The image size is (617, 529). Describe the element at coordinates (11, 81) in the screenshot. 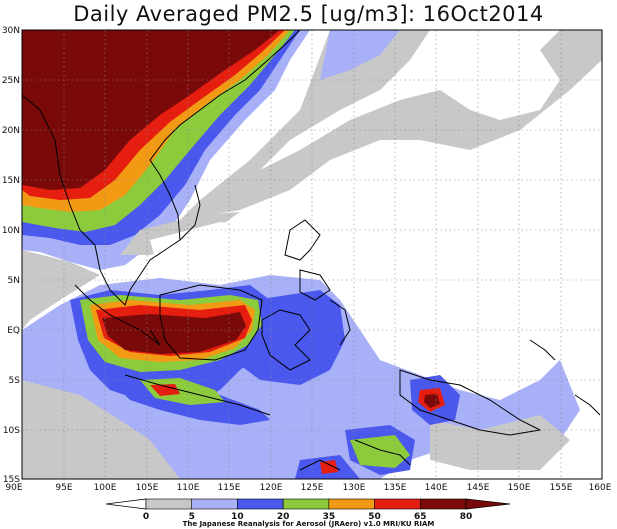

I see `lat-label: 25N` at that location.